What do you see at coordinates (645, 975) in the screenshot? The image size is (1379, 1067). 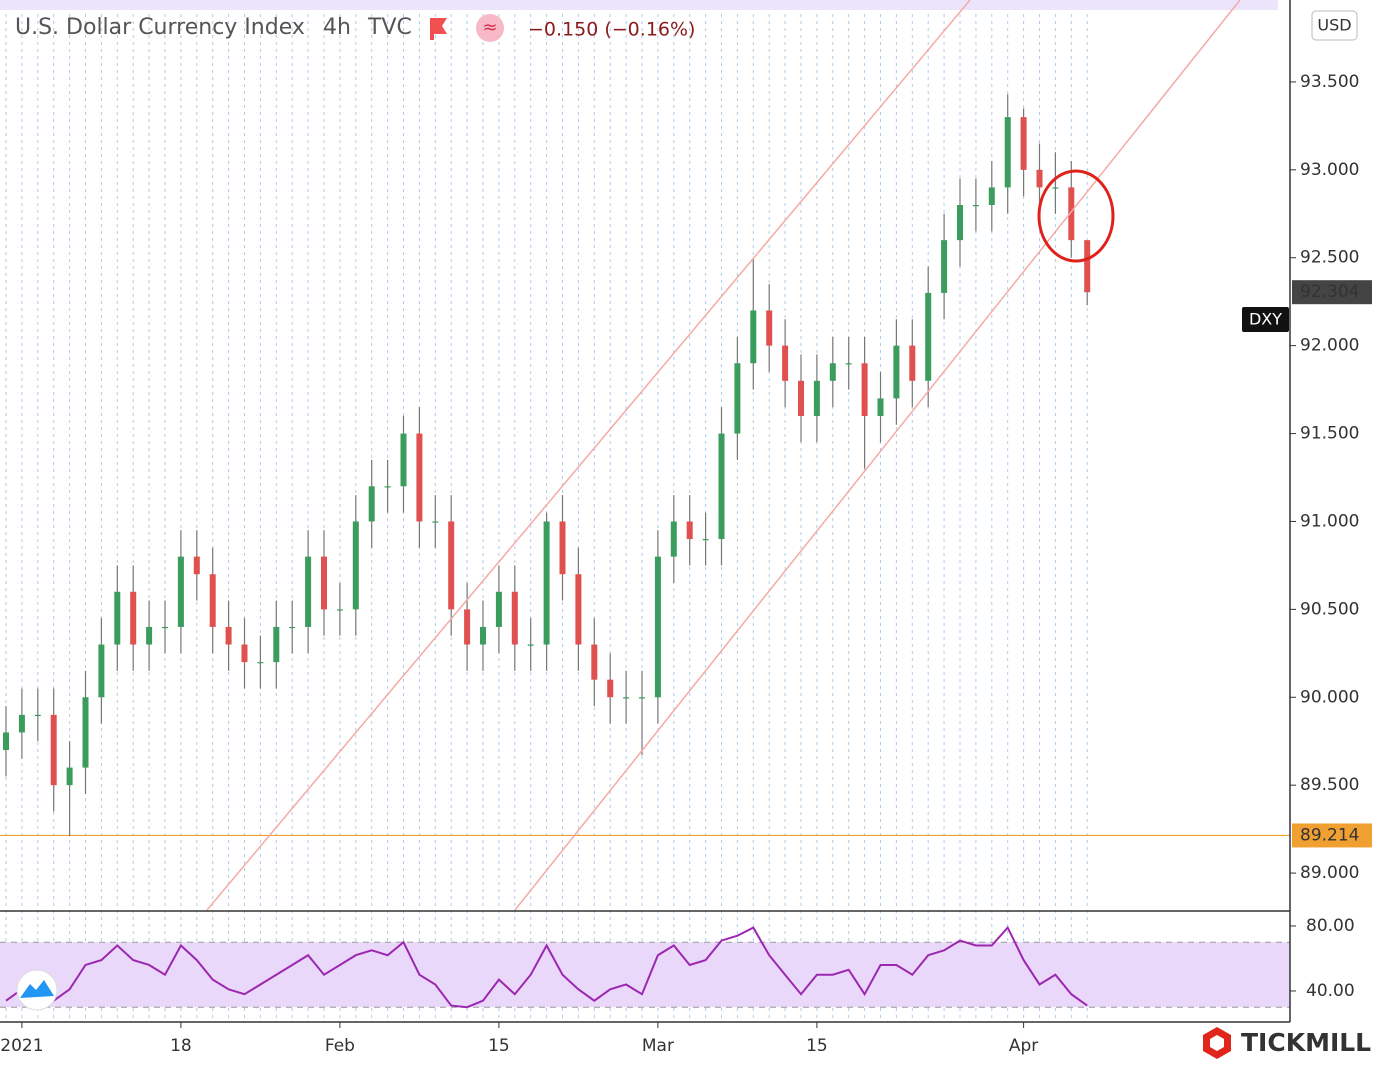 I see `band` at bounding box center [645, 975].